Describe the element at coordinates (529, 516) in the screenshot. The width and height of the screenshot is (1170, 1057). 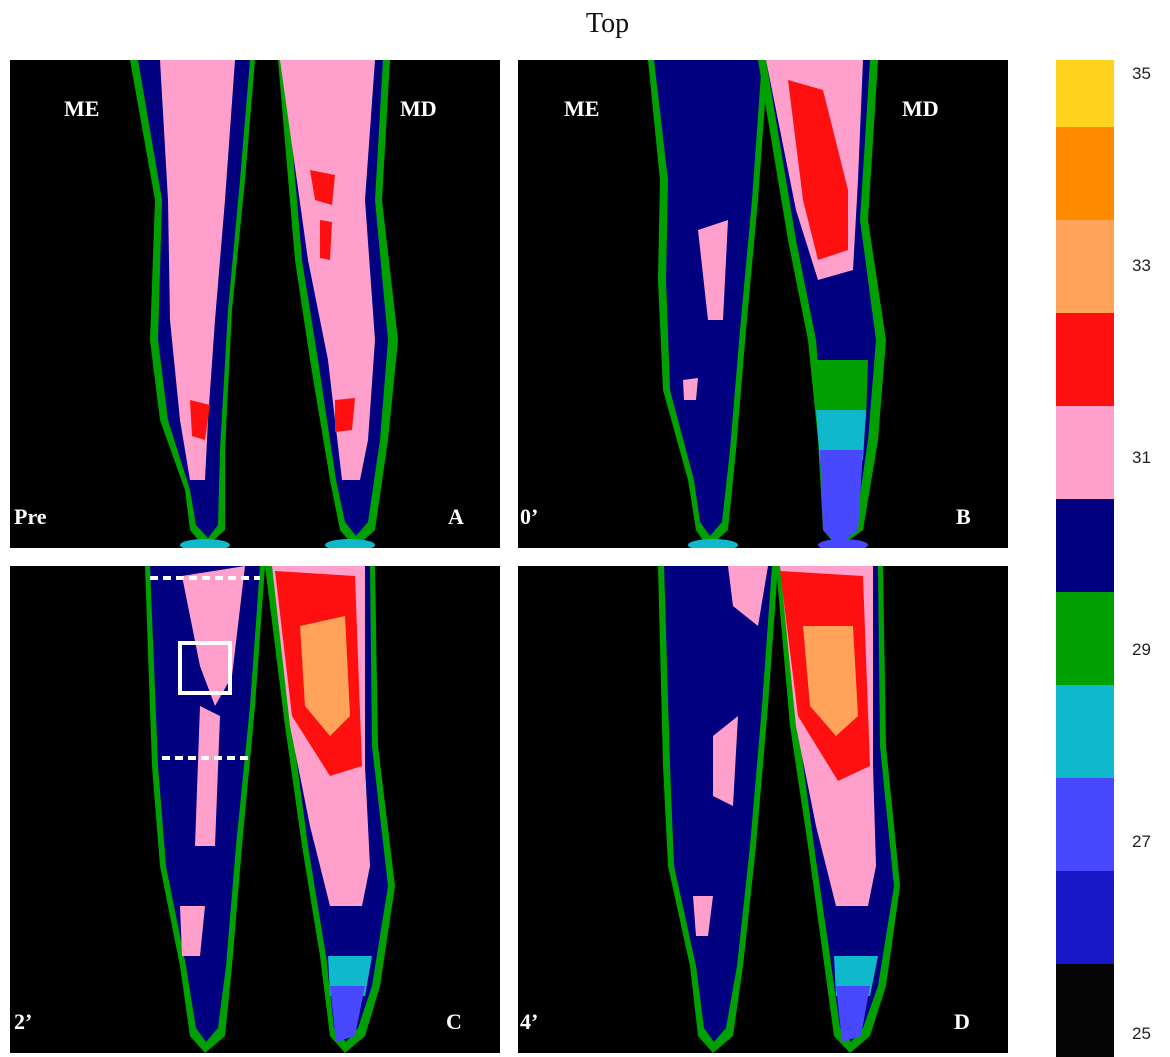
I see `time-label: 0’` at that location.